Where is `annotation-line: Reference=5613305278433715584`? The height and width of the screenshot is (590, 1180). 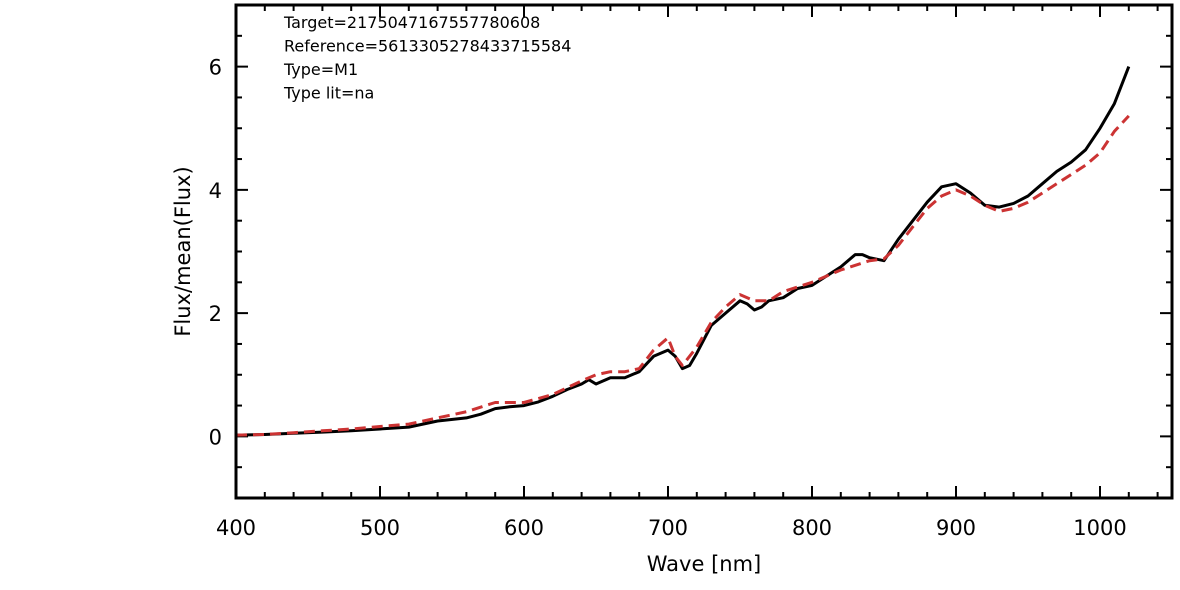
annotation-line: Reference=5613305278433715584 is located at coordinates (427, 46).